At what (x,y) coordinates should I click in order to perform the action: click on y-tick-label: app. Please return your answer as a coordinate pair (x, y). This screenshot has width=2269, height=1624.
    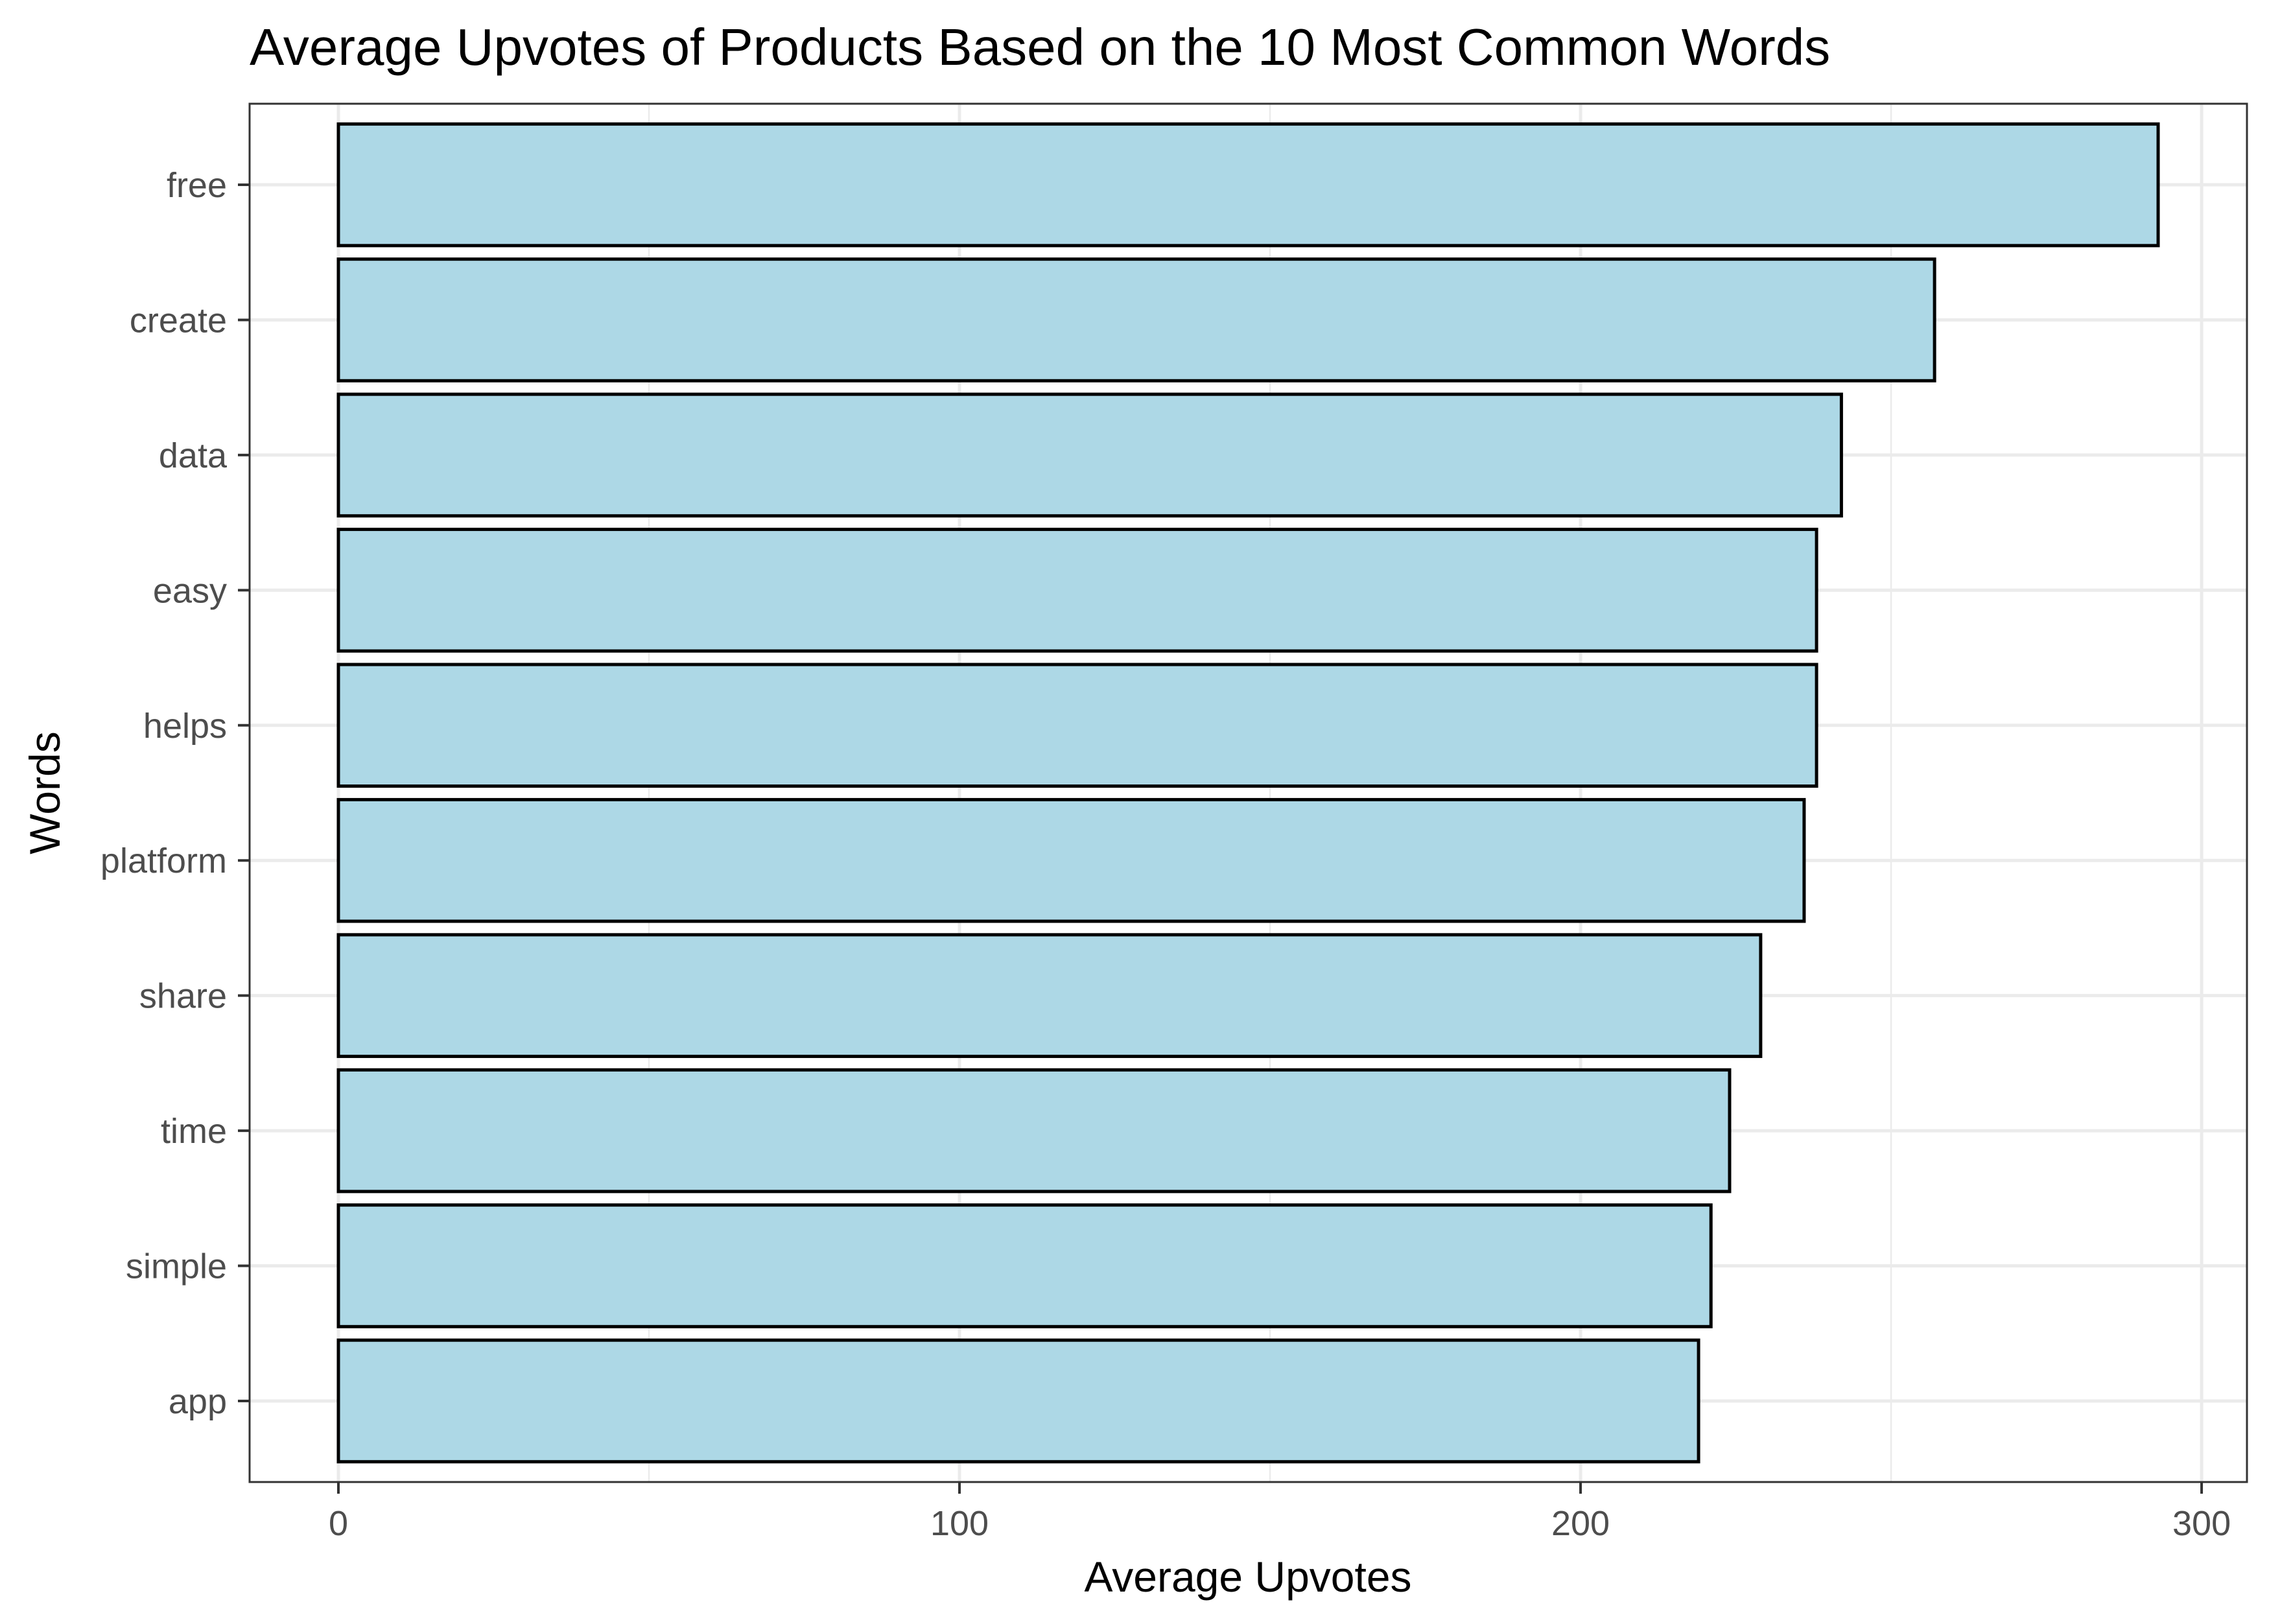
    Looking at the image, I should click on (198, 1401).